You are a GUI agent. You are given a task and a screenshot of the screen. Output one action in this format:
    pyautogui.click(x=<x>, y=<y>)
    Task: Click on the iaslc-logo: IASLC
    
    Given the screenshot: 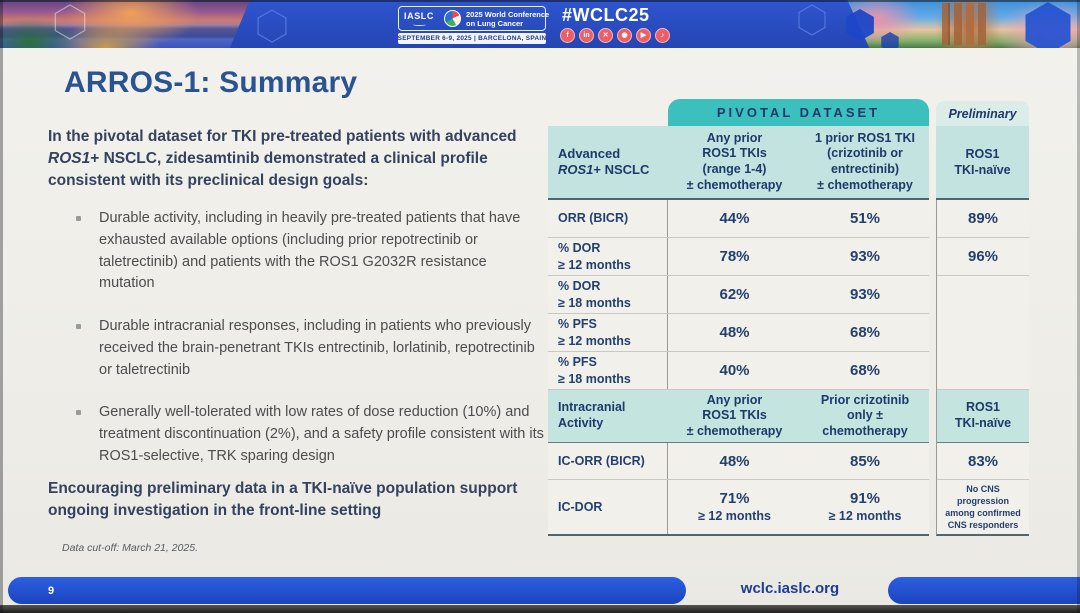 What is the action you would take?
    pyautogui.click(x=419, y=18)
    